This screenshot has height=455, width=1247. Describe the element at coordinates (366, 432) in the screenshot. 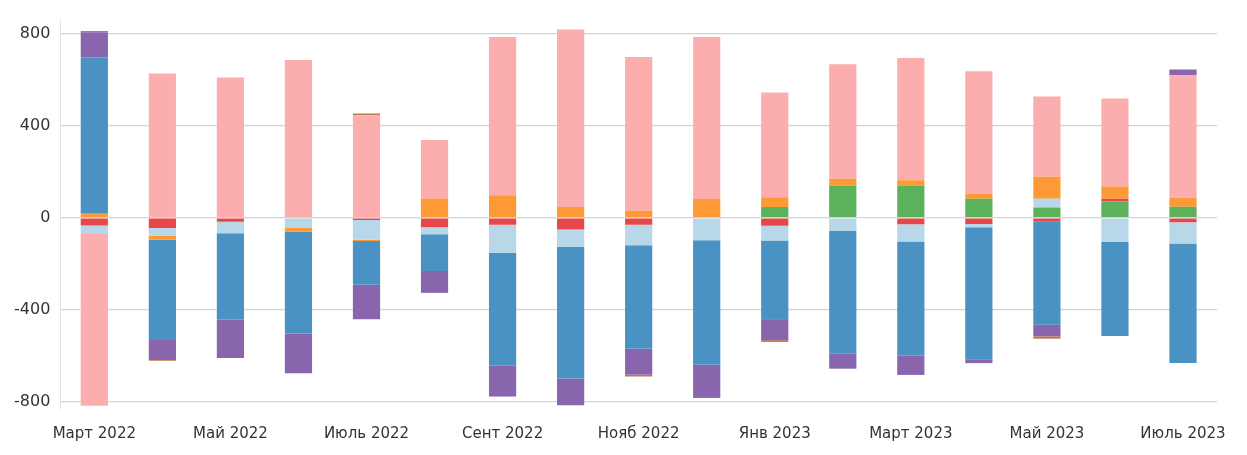

I see `x-tick-label: Июль 2022` at that location.